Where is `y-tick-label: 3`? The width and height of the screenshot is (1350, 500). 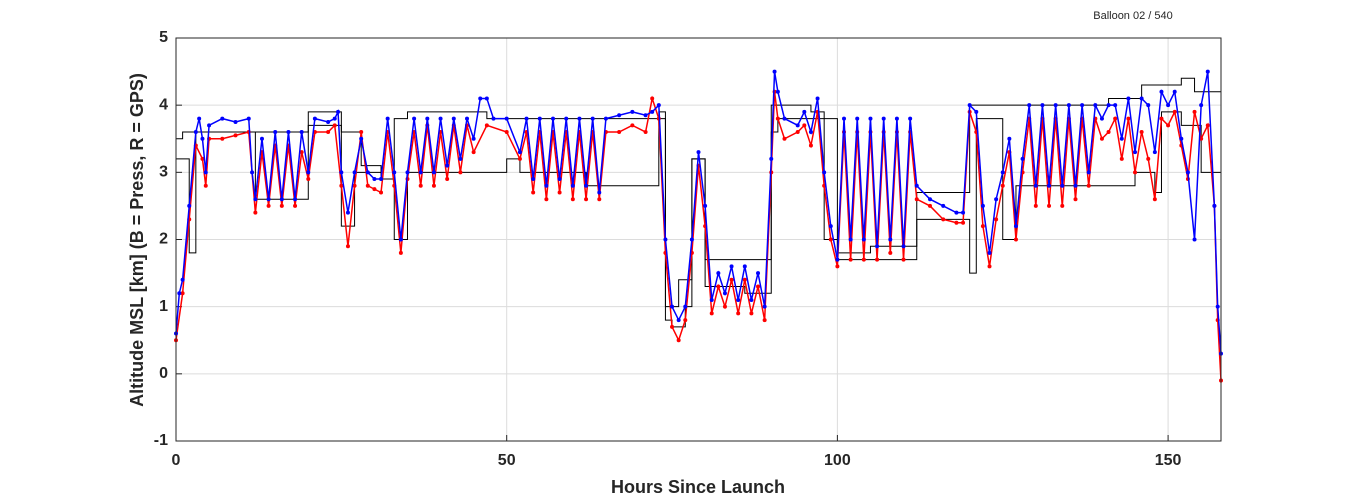 y-tick-label: 3 is located at coordinates (163, 172).